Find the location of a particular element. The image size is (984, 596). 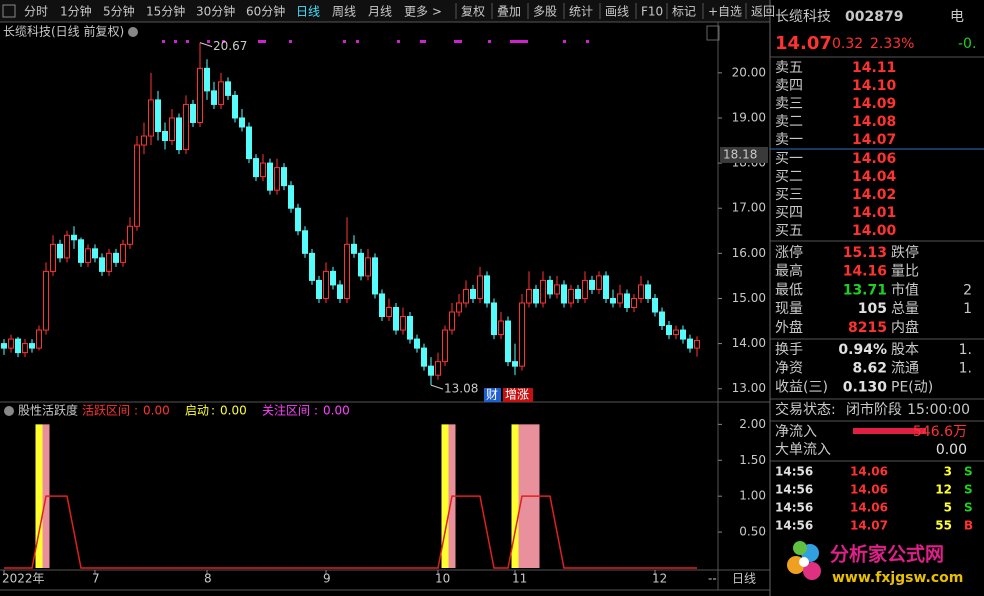

tool-button: 标记 is located at coordinates (684, 12).